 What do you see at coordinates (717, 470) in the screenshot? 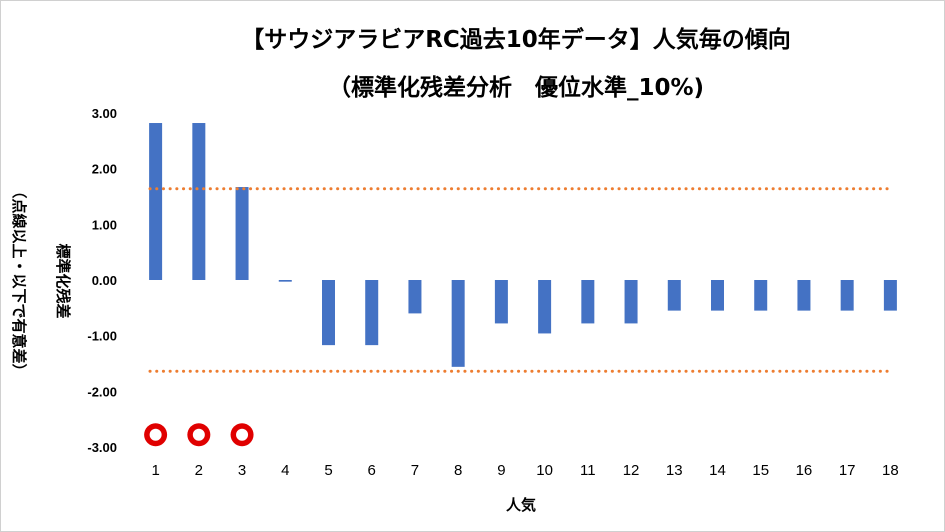
I see `x-tick-label: 14` at bounding box center [717, 470].